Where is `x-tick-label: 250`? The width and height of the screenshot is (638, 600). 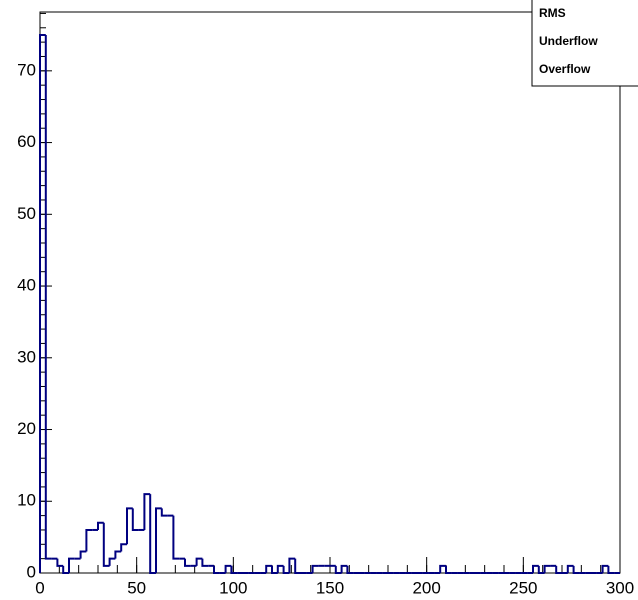 x-tick-label: 250 is located at coordinates (523, 587).